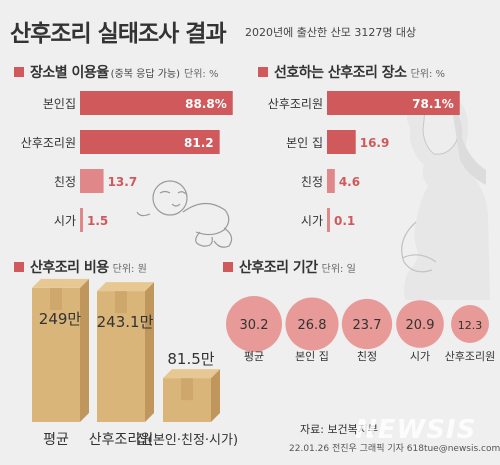 This screenshot has height=465, width=500. What do you see at coordinates (344, 221) in the screenshot?
I see `bar-value-label: 0.1` at bounding box center [344, 221].